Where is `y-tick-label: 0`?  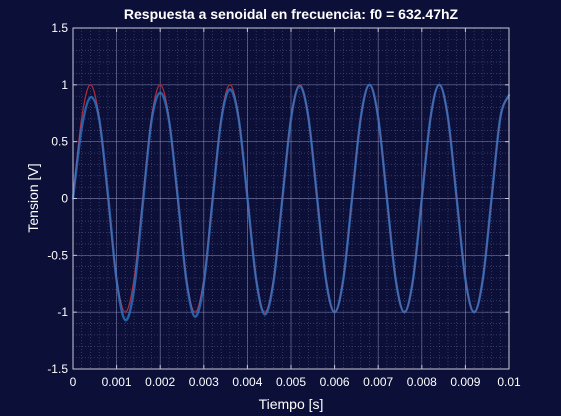 y-tick-label: 0 is located at coordinates (64, 199).